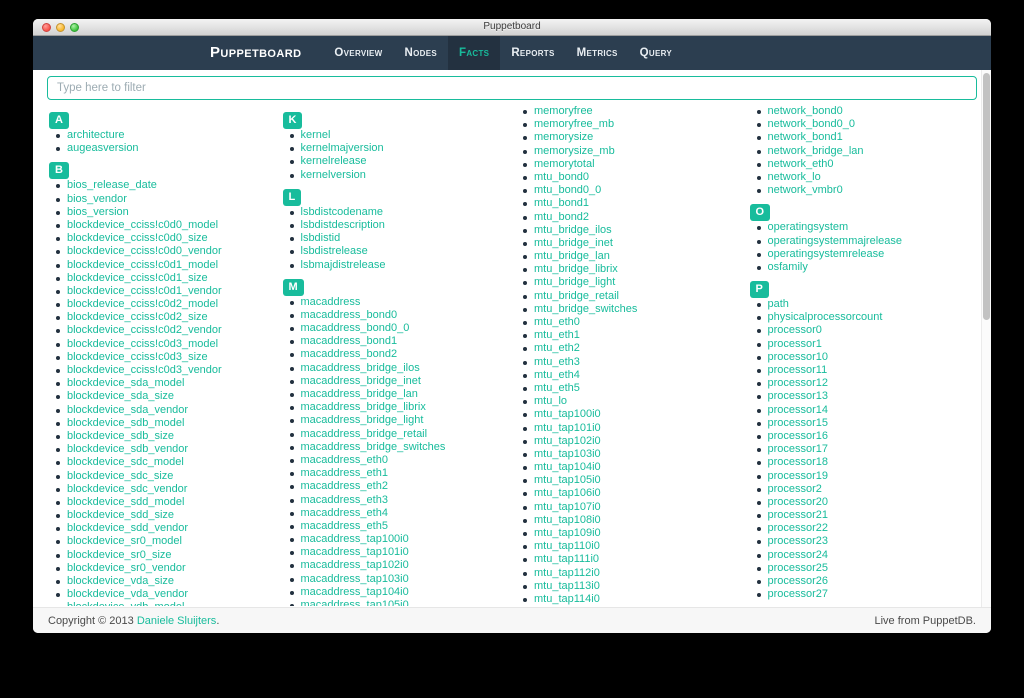 This screenshot has height=698, width=1024. Describe the element at coordinates (805, 137) in the screenshot. I see `fact-link: network_bond1` at that location.